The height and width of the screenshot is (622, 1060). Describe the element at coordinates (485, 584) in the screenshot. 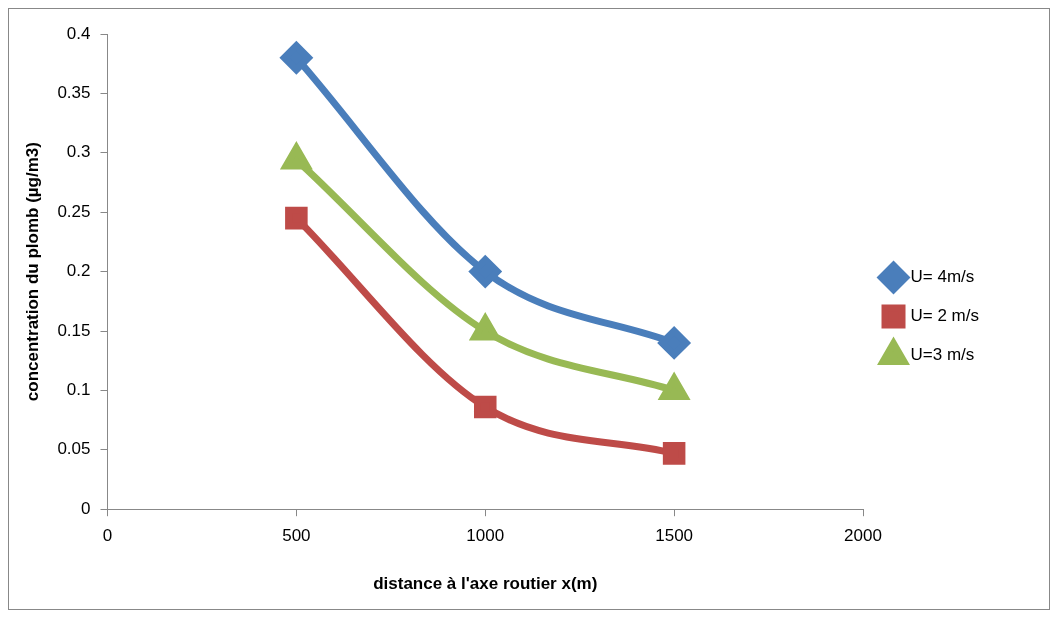

I see `x-axis-title: distance à l'axe routier x(m)` at that location.